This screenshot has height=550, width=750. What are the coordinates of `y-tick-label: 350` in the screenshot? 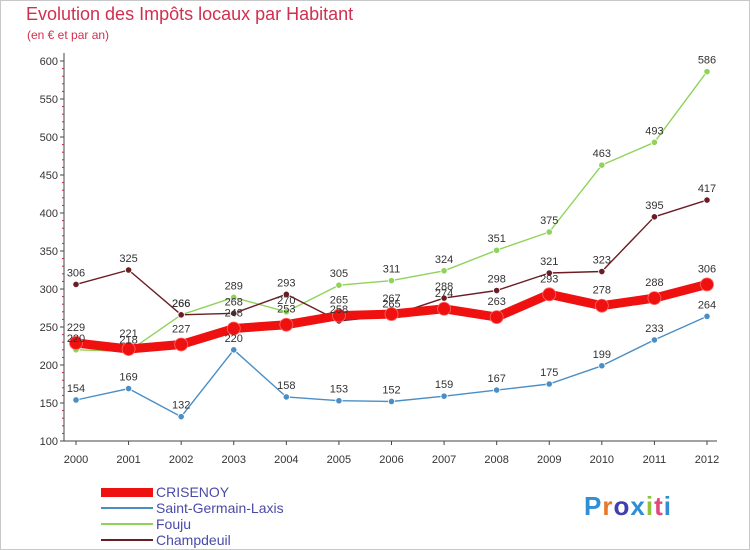 It's located at (49, 252).